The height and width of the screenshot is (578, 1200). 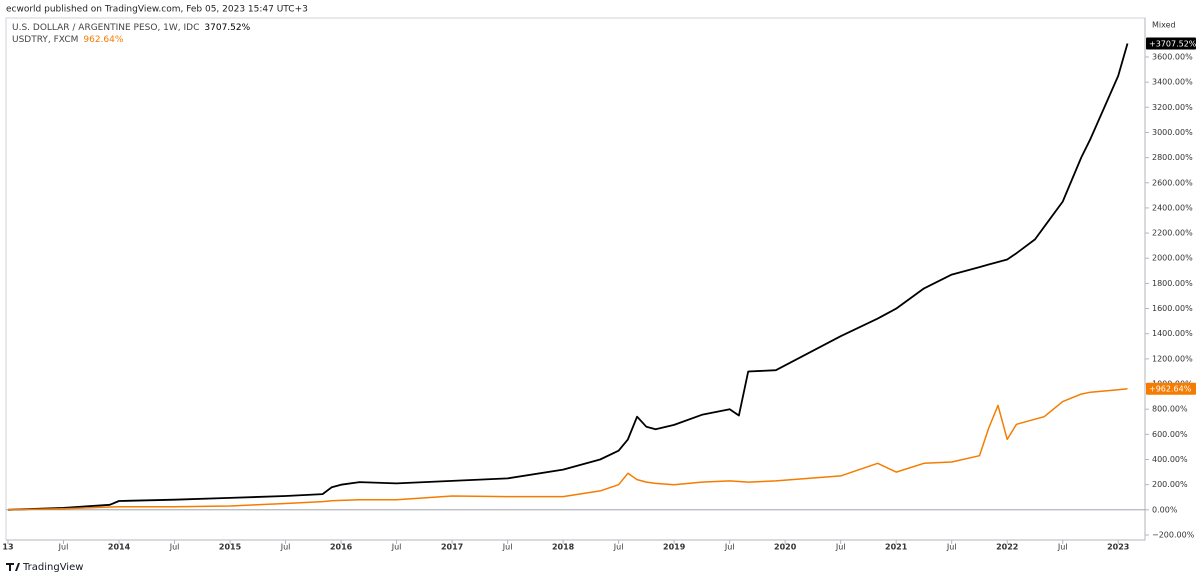 What do you see at coordinates (563, 547) in the screenshot?
I see `x-tick-label: 2018` at bounding box center [563, 547].